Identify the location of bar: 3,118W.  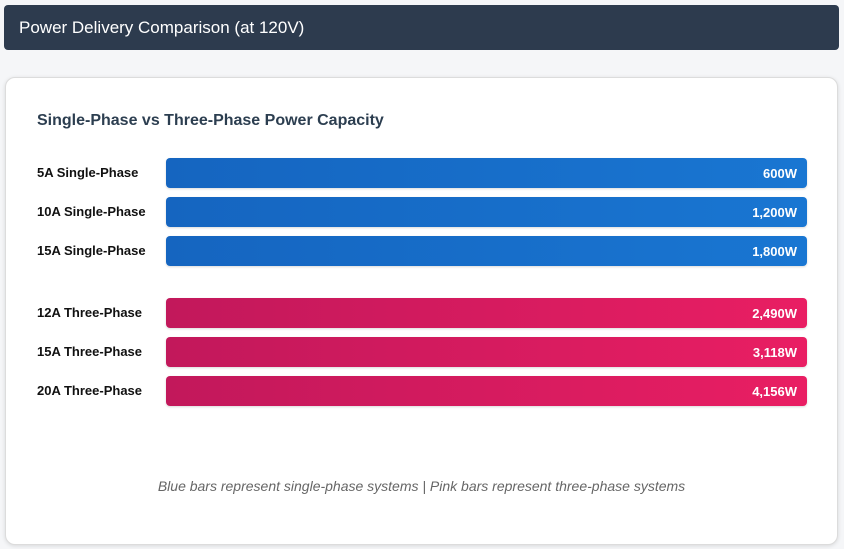
(486, 352).